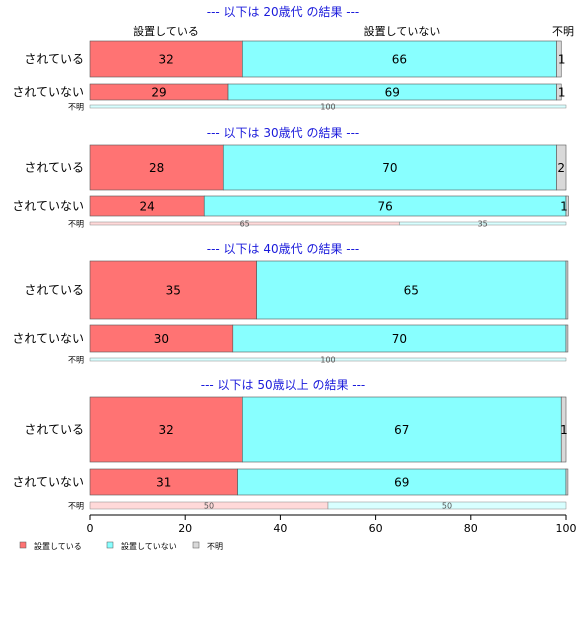 This screenshot has width=580, height=636. I want to click on legend-item: 不明, so click(207, 546).